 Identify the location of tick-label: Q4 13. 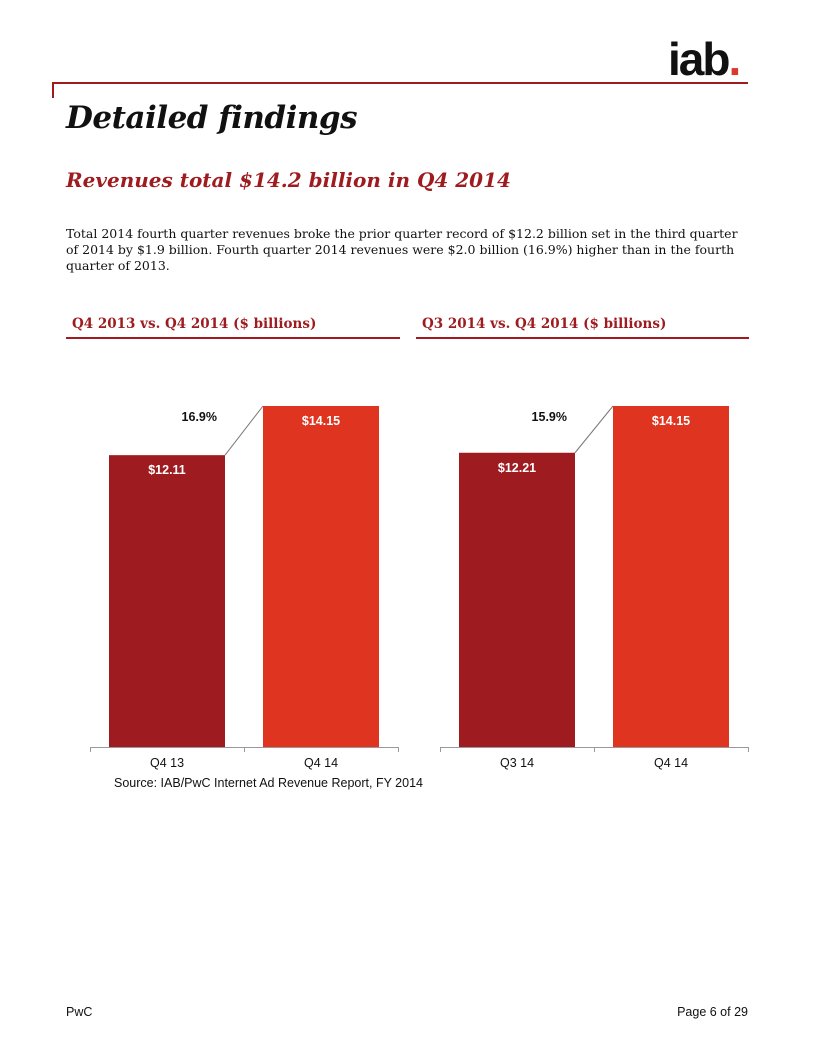
(167, 763).